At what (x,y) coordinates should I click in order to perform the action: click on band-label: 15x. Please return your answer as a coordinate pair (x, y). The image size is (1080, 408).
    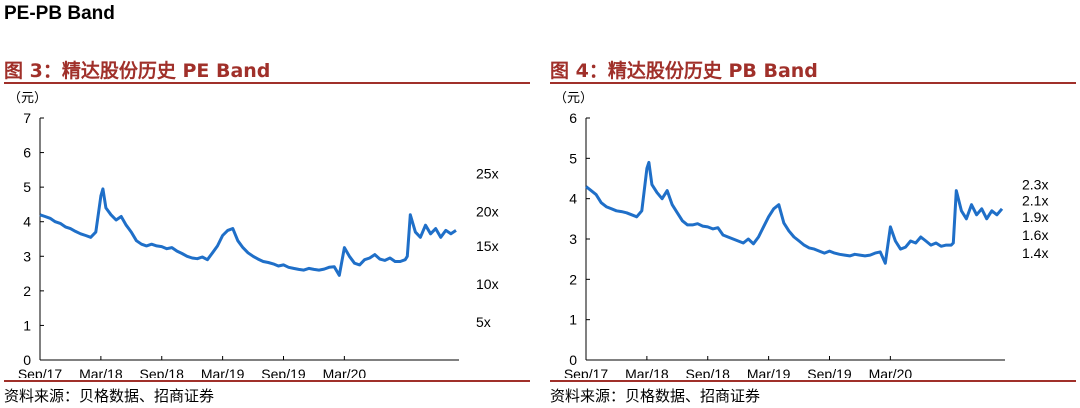
    Looking at the image, I should click on (487, 246).